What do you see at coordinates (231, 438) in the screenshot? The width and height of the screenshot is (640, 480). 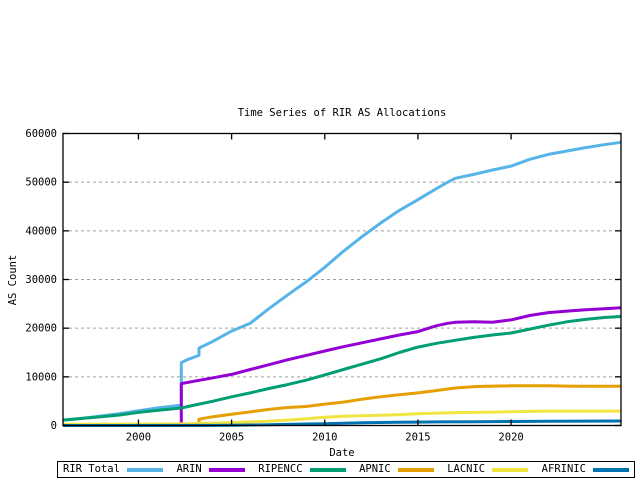 I see `x-tick-label: 2005` at bounding box center [231, 438].